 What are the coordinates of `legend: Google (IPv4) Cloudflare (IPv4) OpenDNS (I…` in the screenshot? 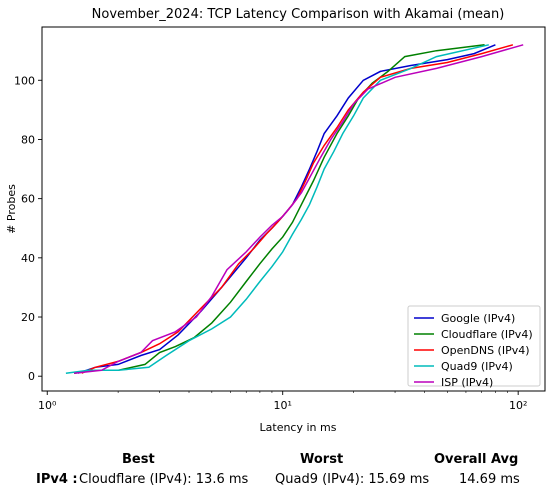 It's located at (474, 347).